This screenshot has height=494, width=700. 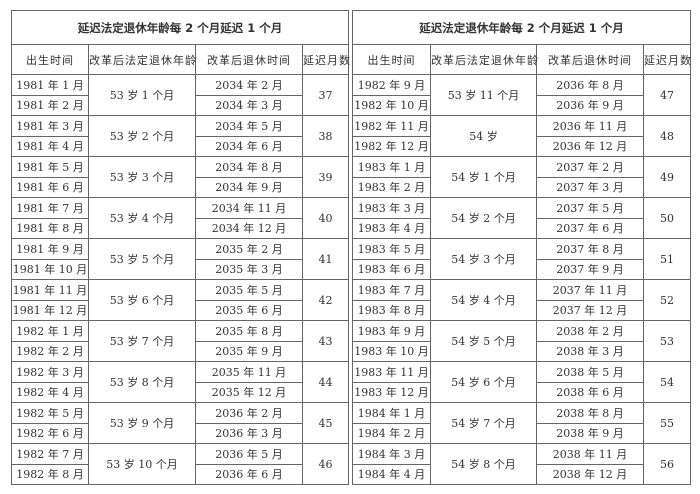 I want to click on table-row: 1983 年 1 月 54 岁 1 个月 2037 年 2 月 49, so click(x=522, y=177).